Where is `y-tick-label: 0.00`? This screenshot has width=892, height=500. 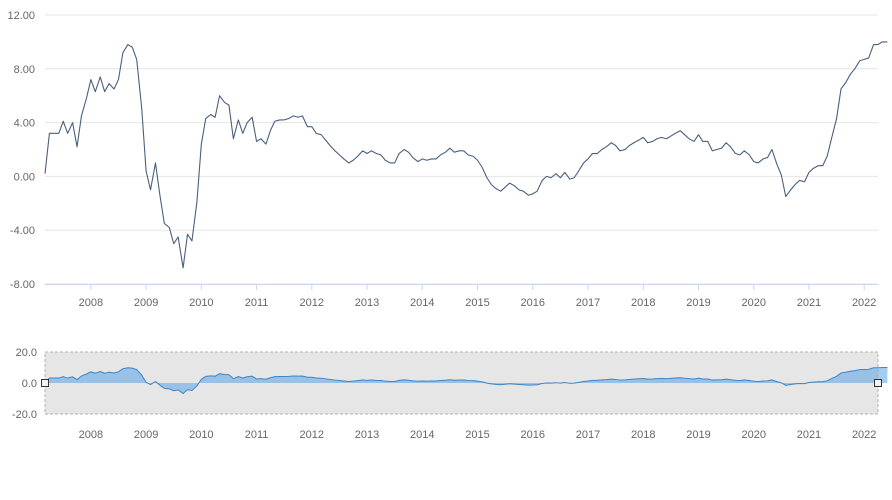 y-tick-label: 0.00 is located at coordinates (24, 177).